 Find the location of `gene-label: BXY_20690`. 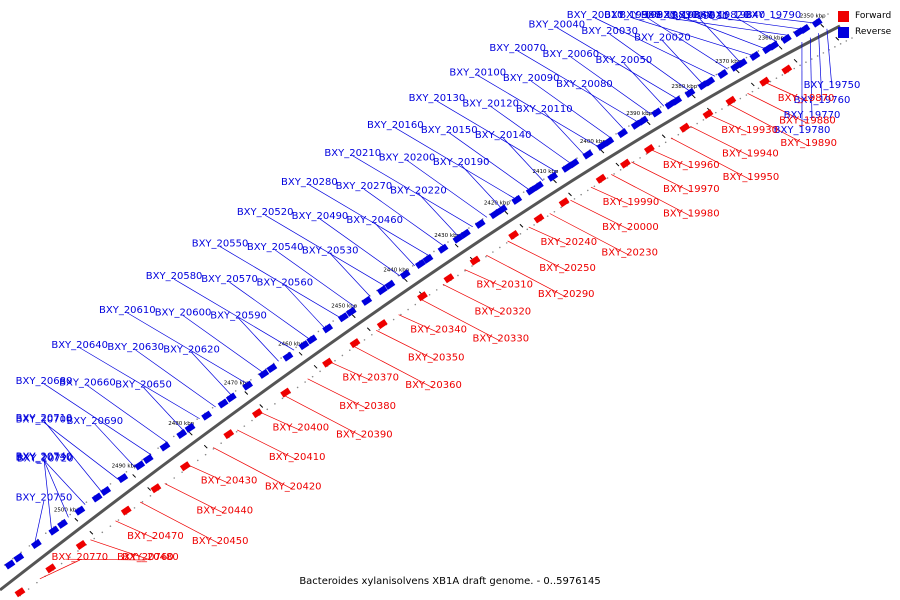

gene-label: BXY_20690 is located at coordinates (94, 421).